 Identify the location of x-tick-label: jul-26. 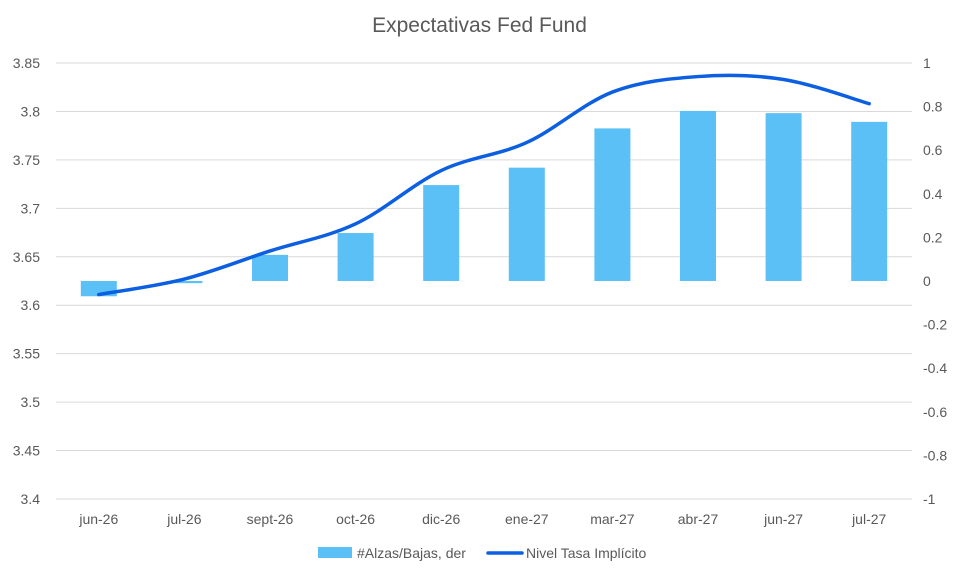
(183, 519).